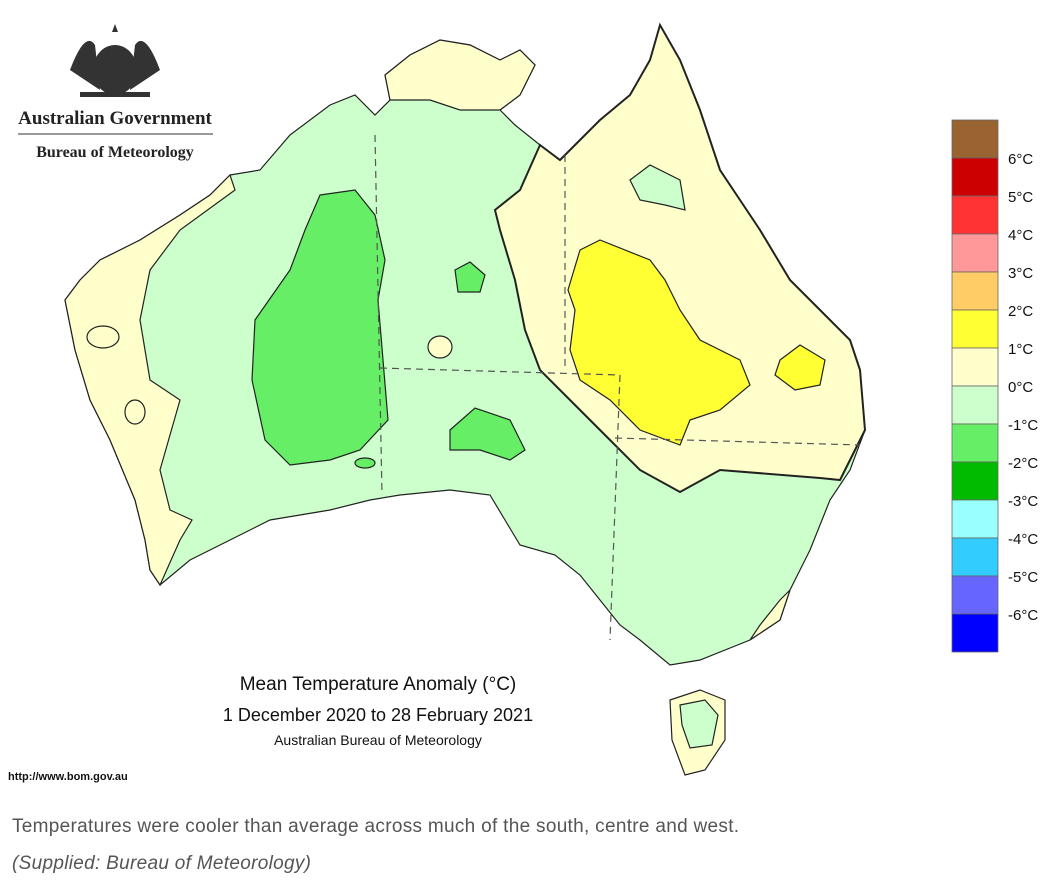 This screenshot has width=1060, height=891. I want to click on legend-label: 5°C, so click(1020, 197).